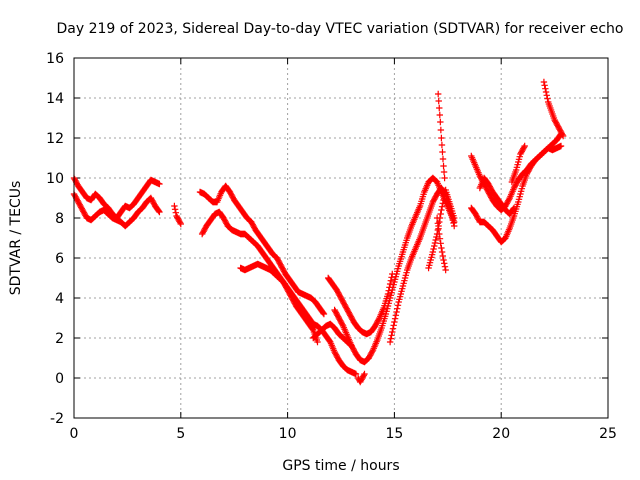 The width and height of the screenshot is (640, 480). Describe the element at coordinates (501, 434) in the screenshot. I see `x-tick-label: 20` at that location.